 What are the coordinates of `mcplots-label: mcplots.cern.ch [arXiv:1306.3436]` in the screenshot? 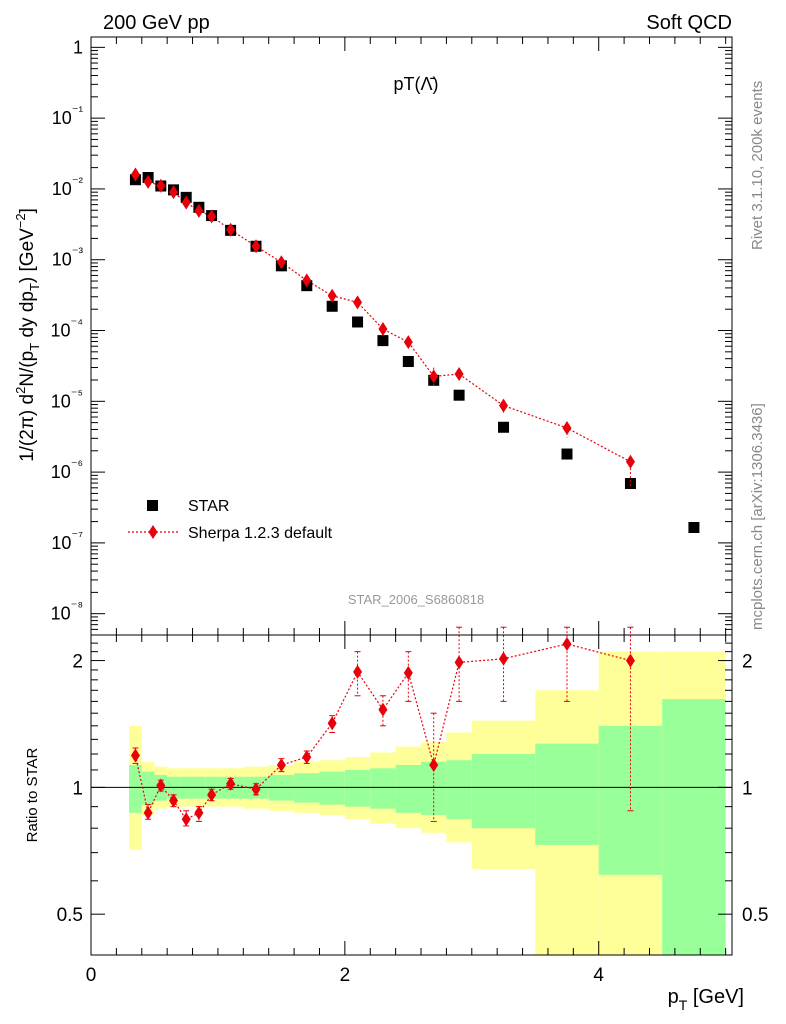 It's located at (757, 516).